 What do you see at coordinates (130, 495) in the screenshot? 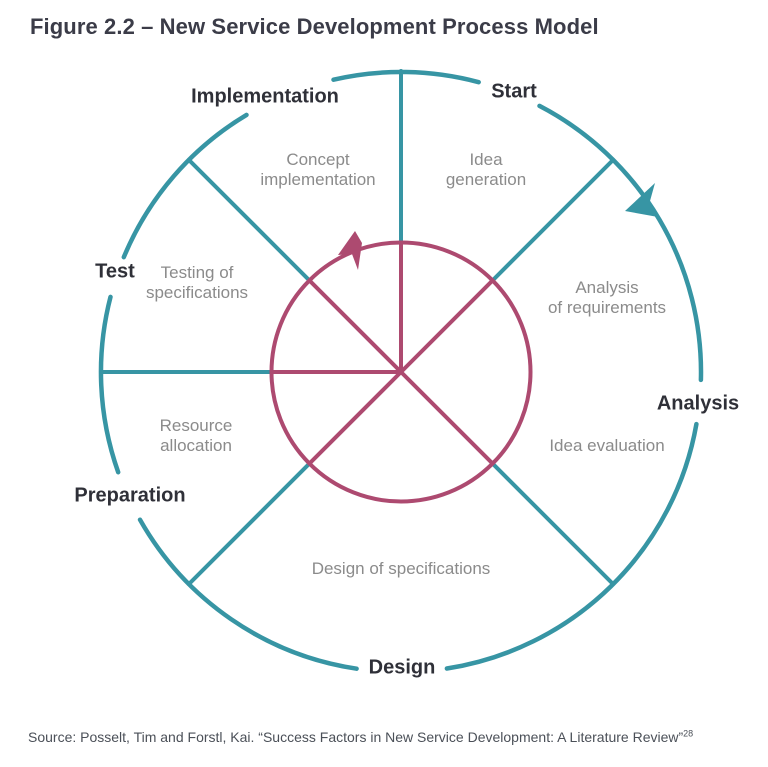
I see `phase-label-preparation: Preparation` at bounding box center [130, 495].